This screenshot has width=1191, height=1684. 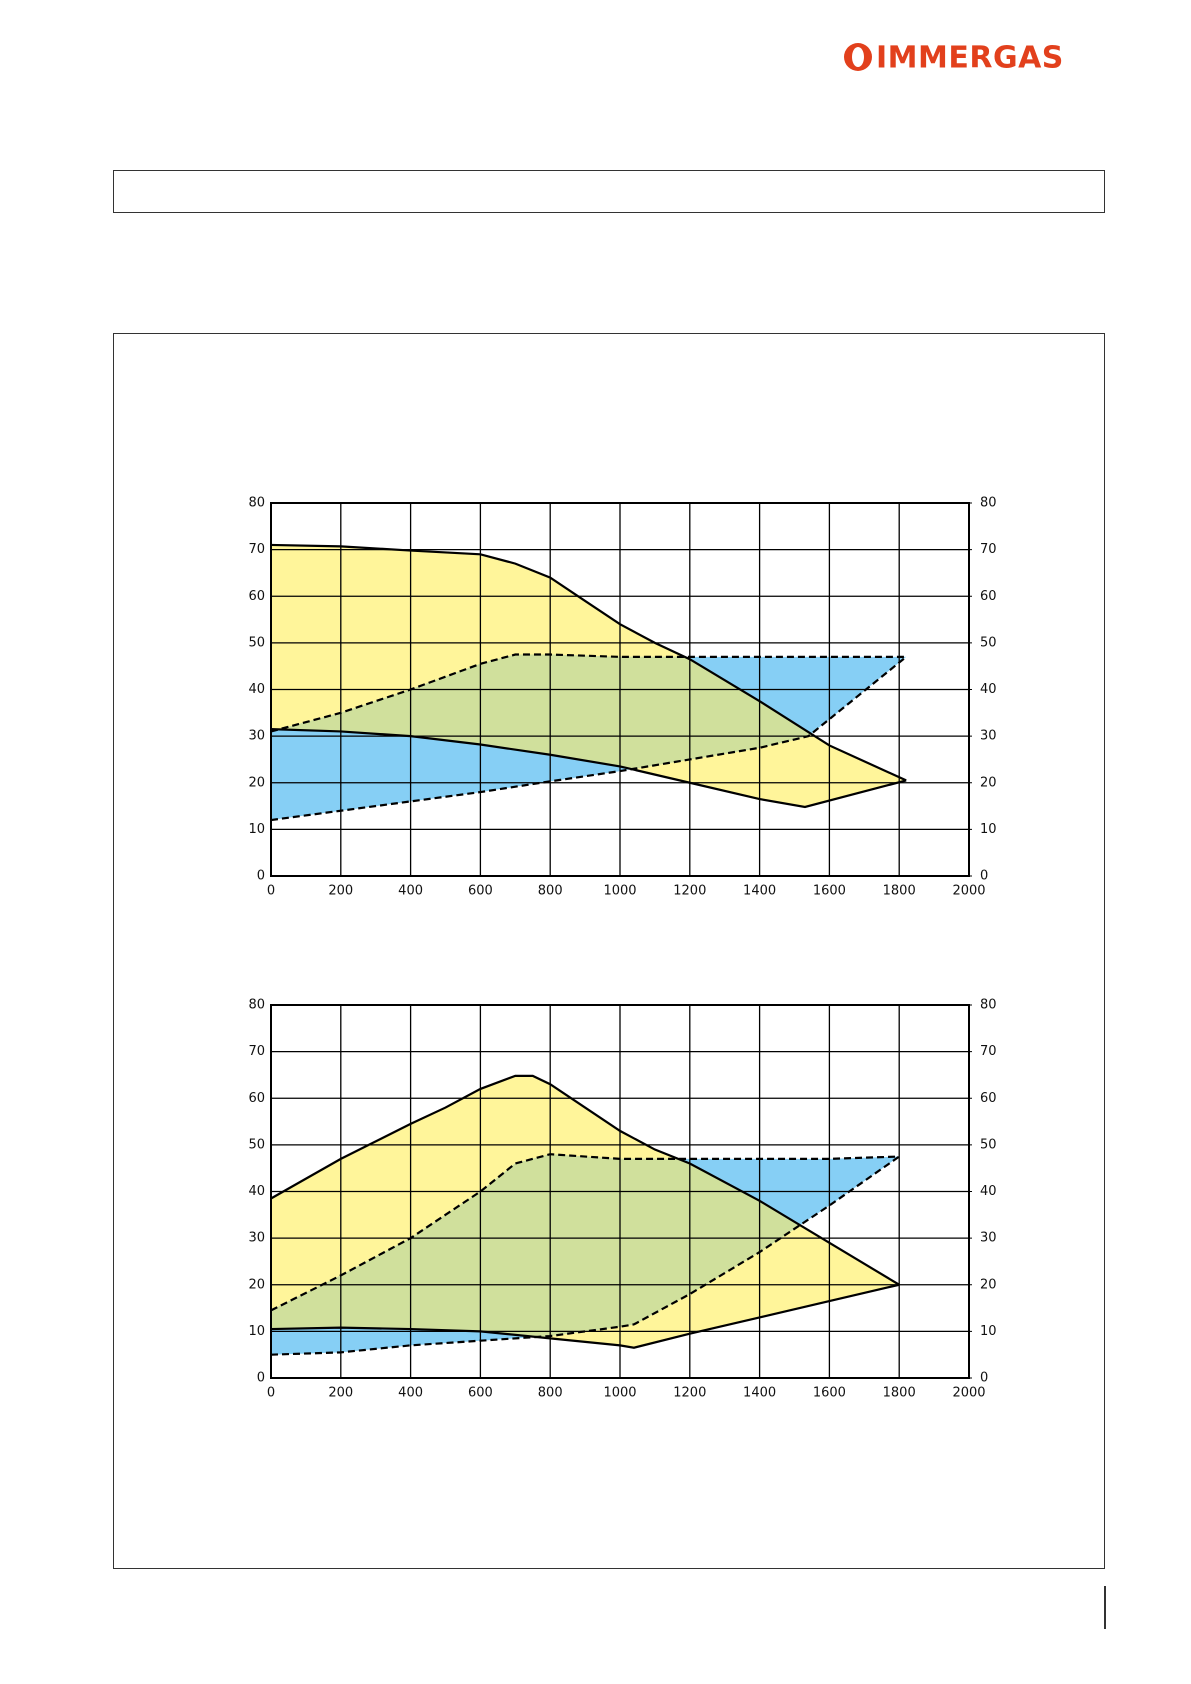 I want to click on logo-icon-inner, so click(x=858, y=57).